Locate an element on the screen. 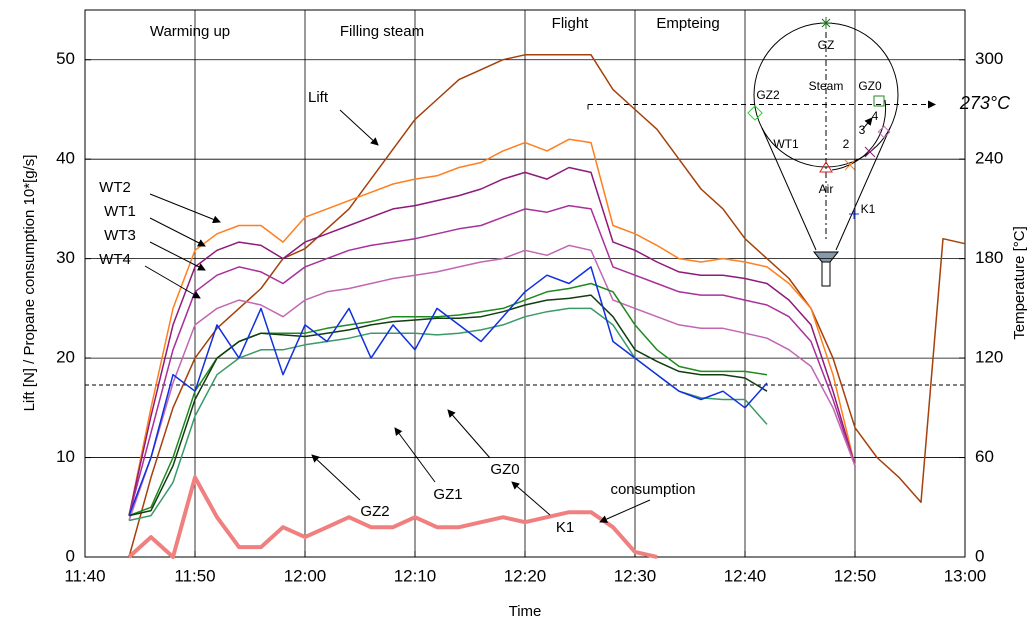 The width and height of the screenshot is (1033, 632). series-label: WT1 is located at coordinates (120, 211).